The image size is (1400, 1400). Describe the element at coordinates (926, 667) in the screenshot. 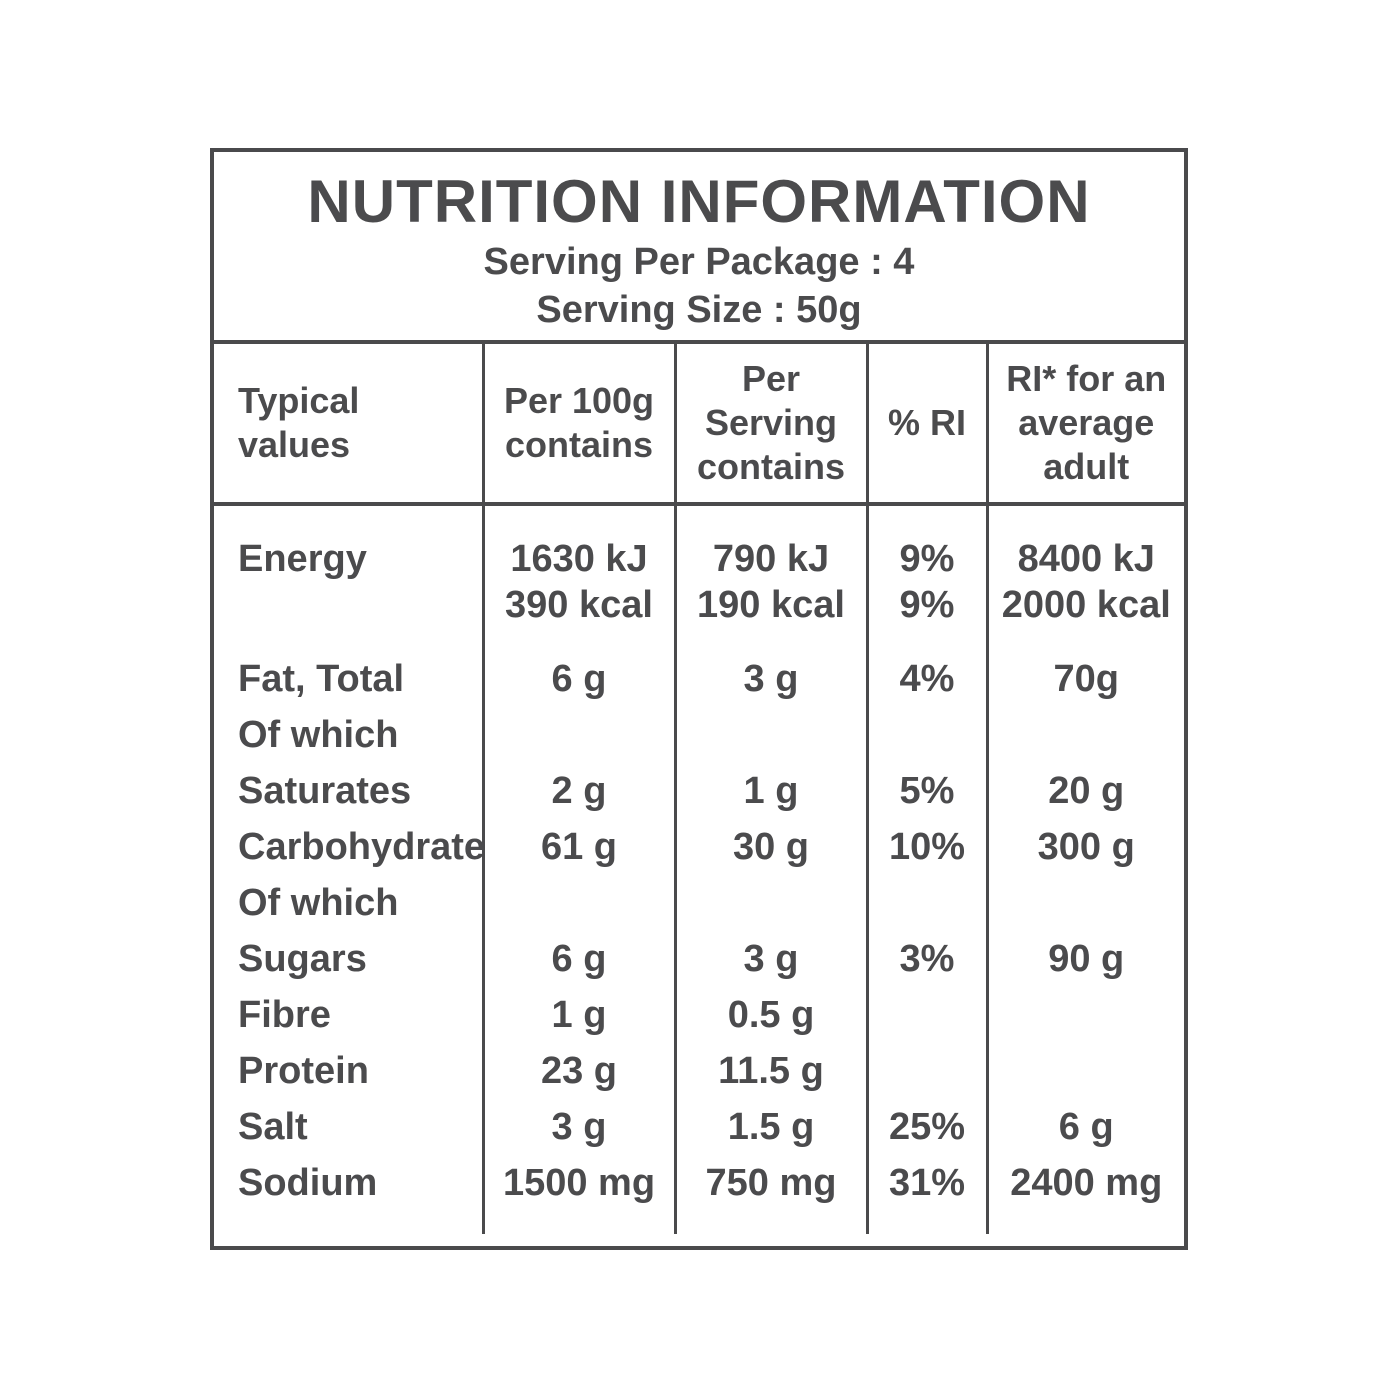

I see `value-percent-ri: 4%` at that location.